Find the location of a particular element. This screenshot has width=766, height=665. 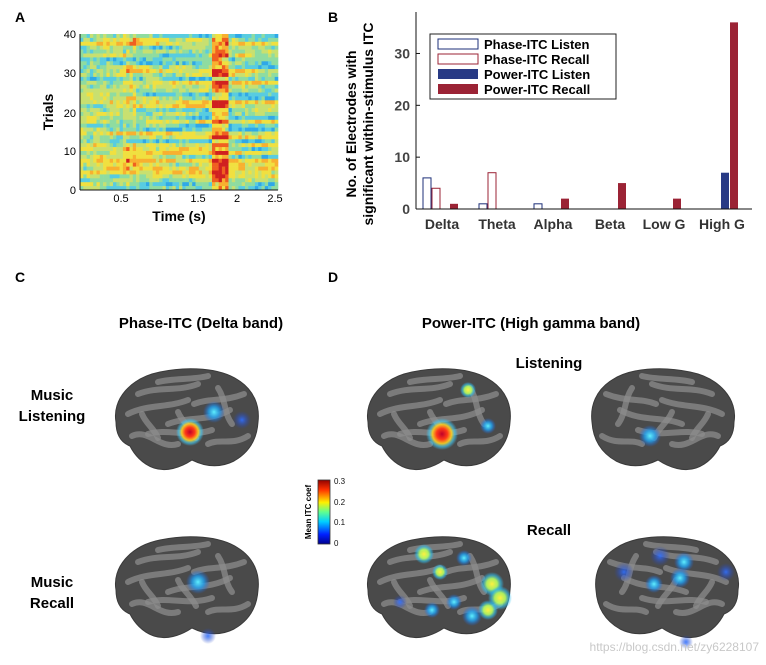

bar-phase-itc-recall-theta is located at coordinates (492, 191).